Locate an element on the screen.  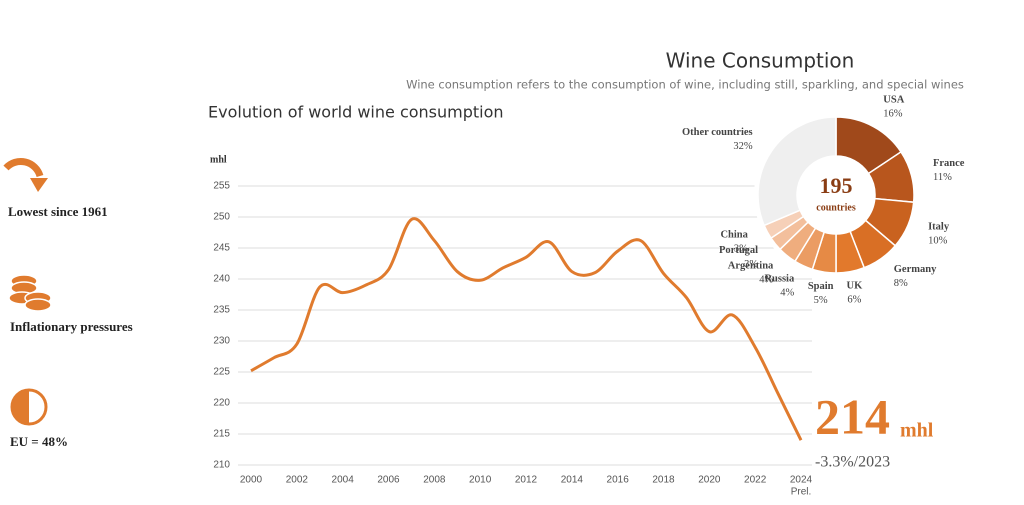
pie-value-label: 32% is located at coordinates (743, 146).